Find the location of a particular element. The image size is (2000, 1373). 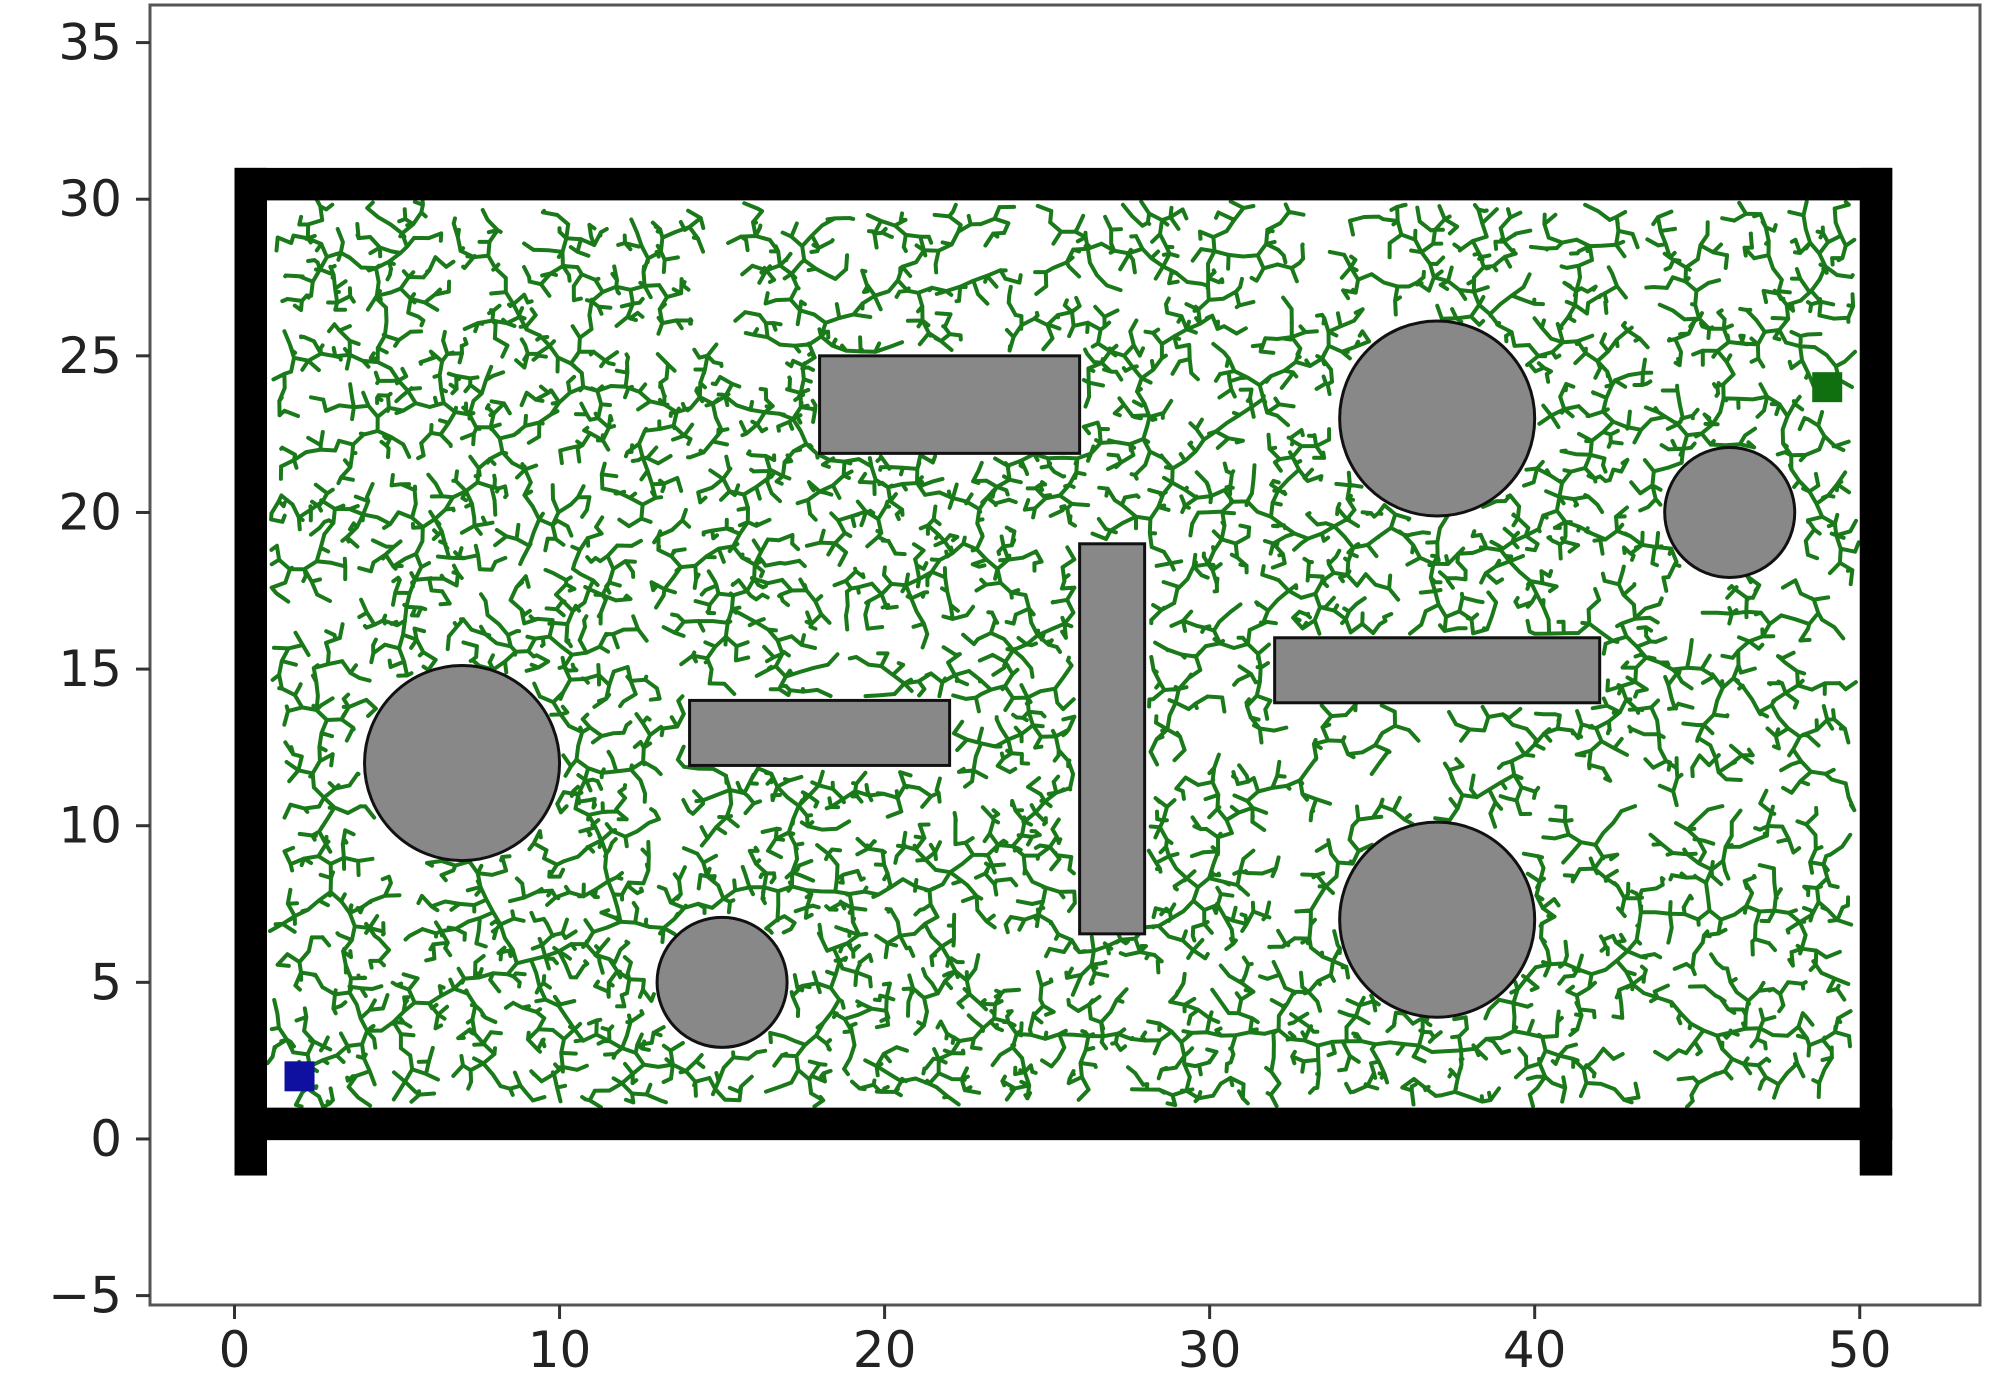

y-tick-label: 0 is located at coordinates (106, 1139).